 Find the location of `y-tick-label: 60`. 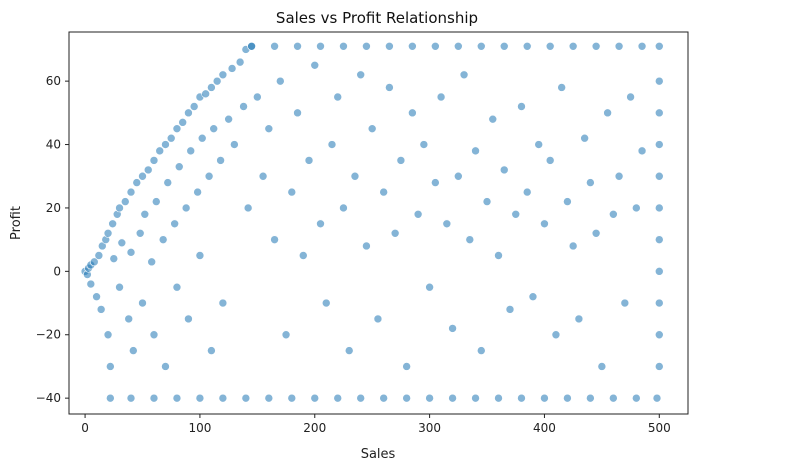

y-tick-label: 60 is located at coordinates (53, 81).